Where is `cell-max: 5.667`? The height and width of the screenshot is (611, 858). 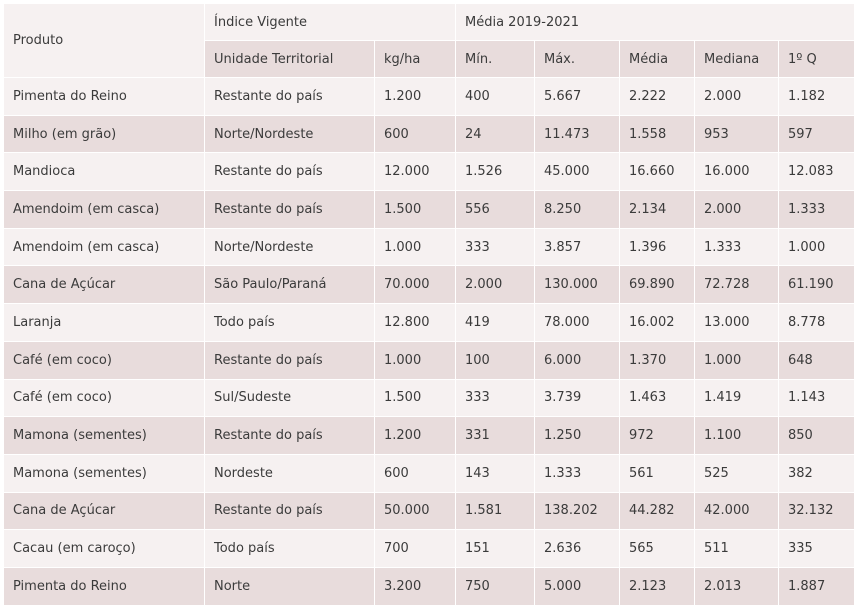 cell-max: 5.667 is located at coordinates (577, 96).